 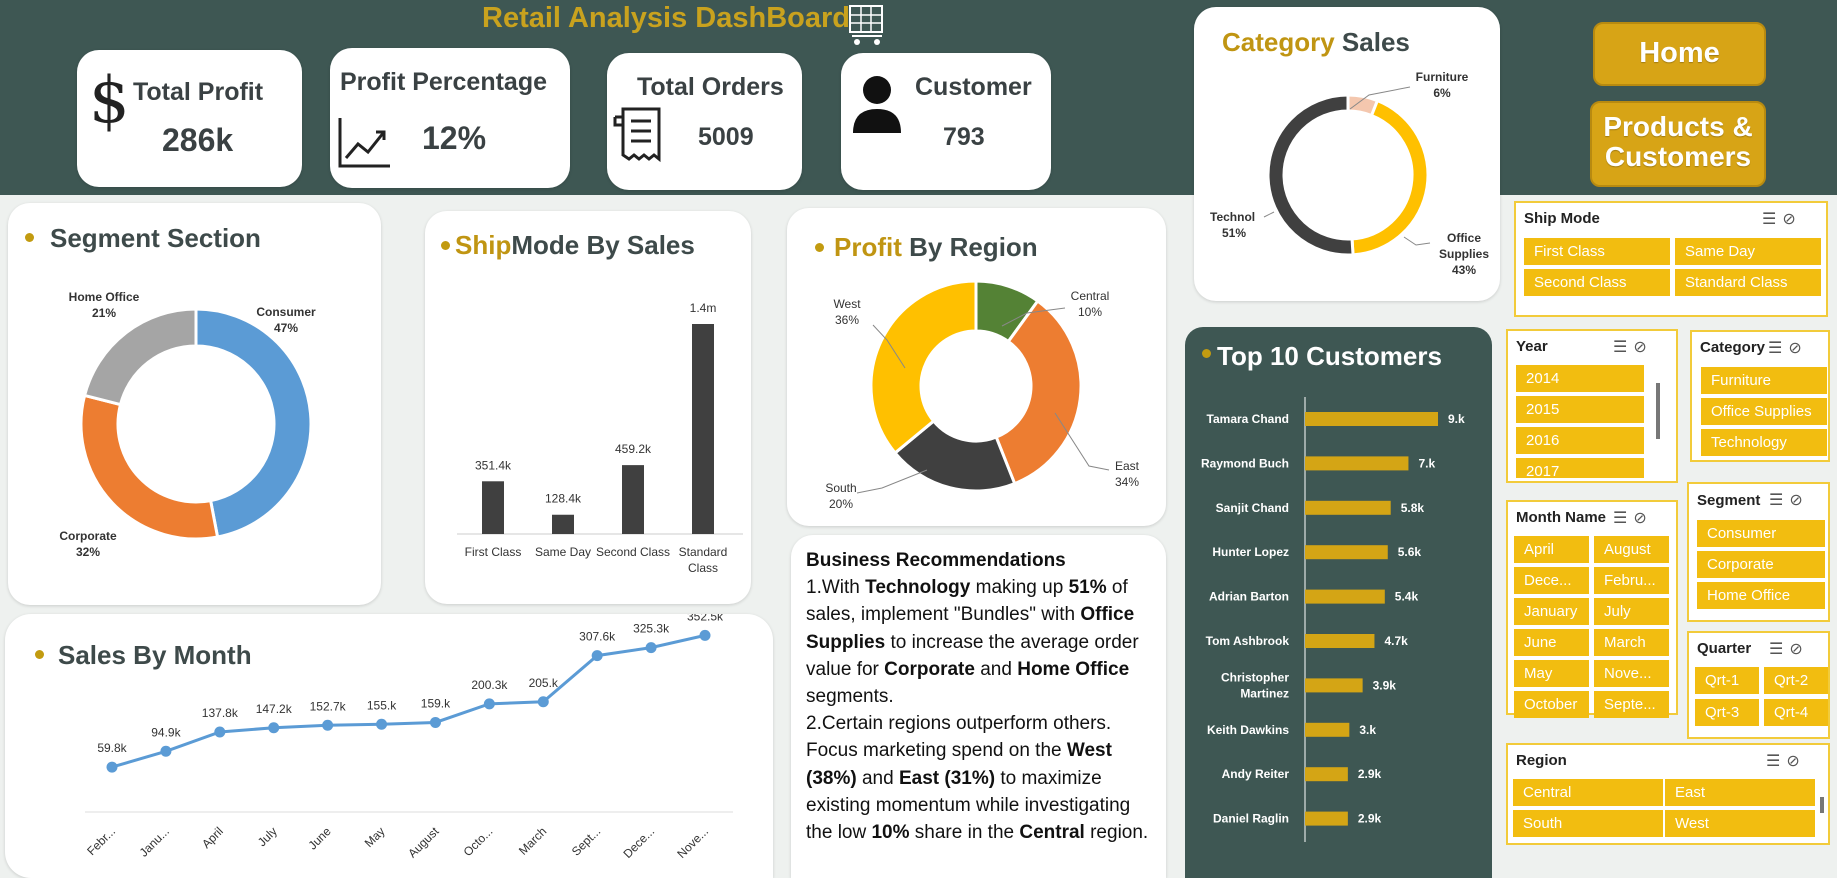 I want to click on slicer-chip: 2014, so click(x=1580, y=378).